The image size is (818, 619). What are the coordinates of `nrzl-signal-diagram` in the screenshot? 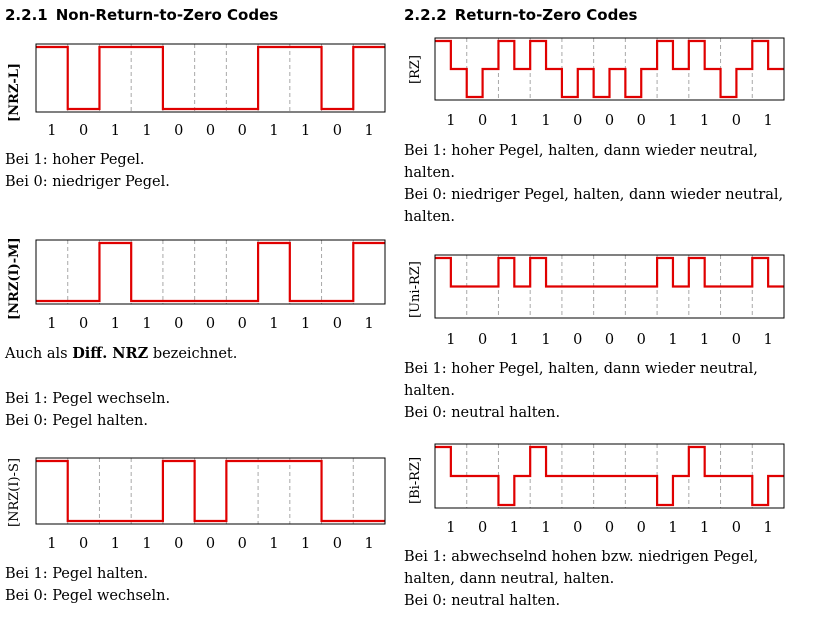 It's located at (210, 78).